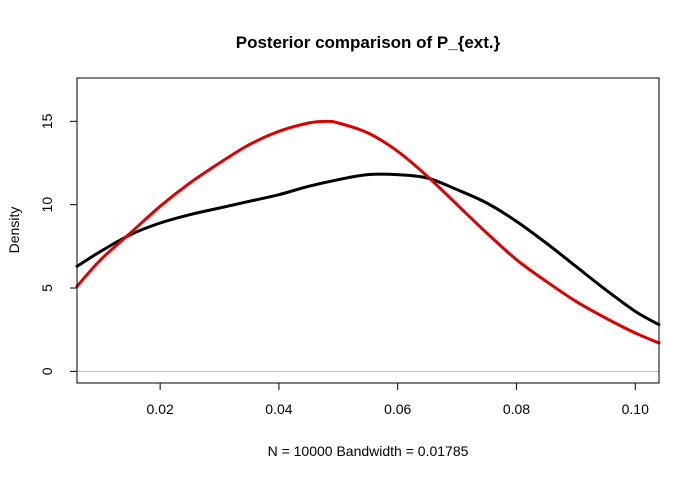  I want to click on x-tick-label: 0.08, so click(516, 409).